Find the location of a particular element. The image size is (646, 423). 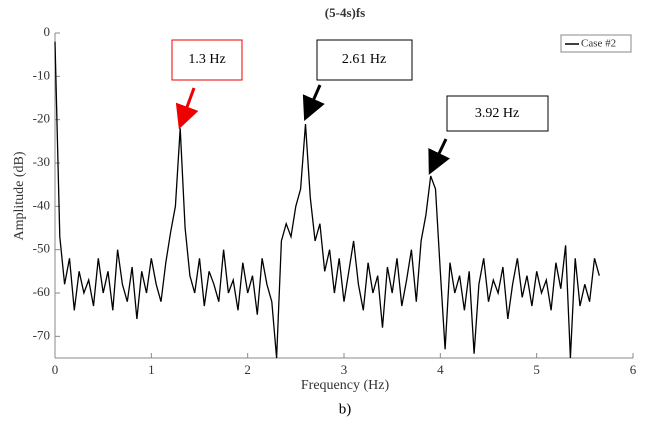

y-tick-label: -20 is located at coordinates (41, 118).